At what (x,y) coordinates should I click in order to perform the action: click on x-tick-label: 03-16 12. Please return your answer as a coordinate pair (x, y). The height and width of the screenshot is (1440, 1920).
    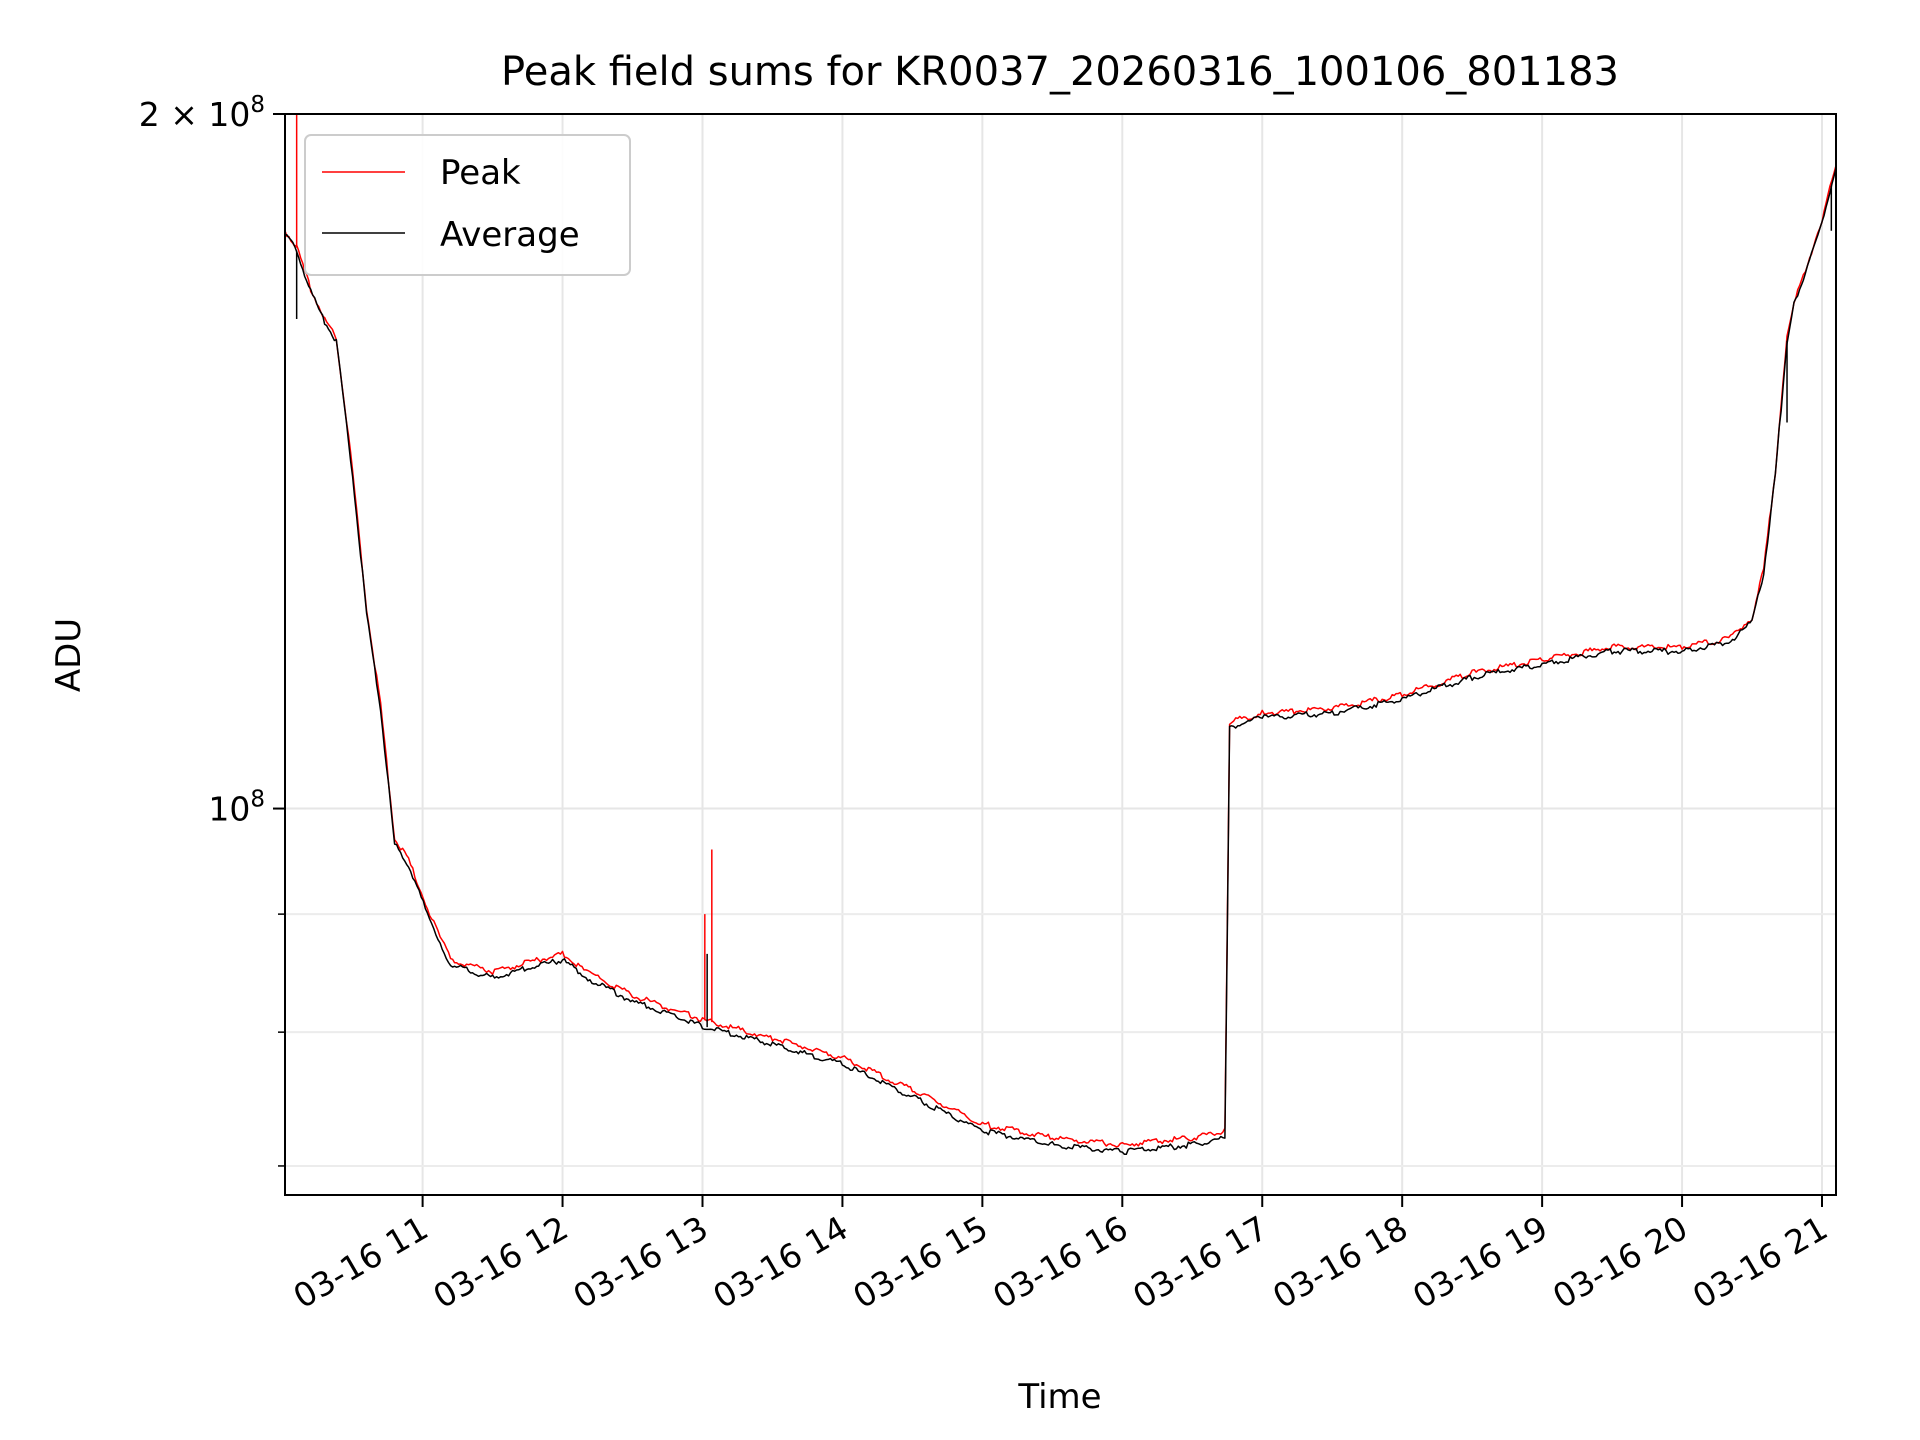
    Looking at the image, I should click on (501, 1262).